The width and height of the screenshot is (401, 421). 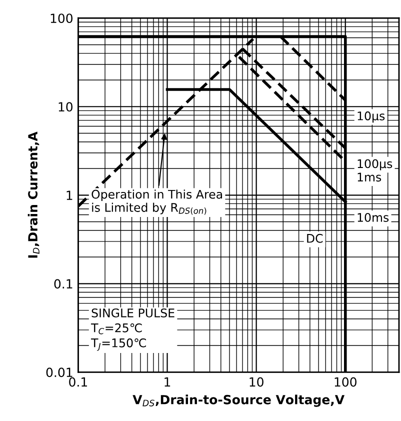 What do you see at coordinates (167, 382) in the screenshot?
I see `x-tick-label: 1` at bounding box center [167, 382].